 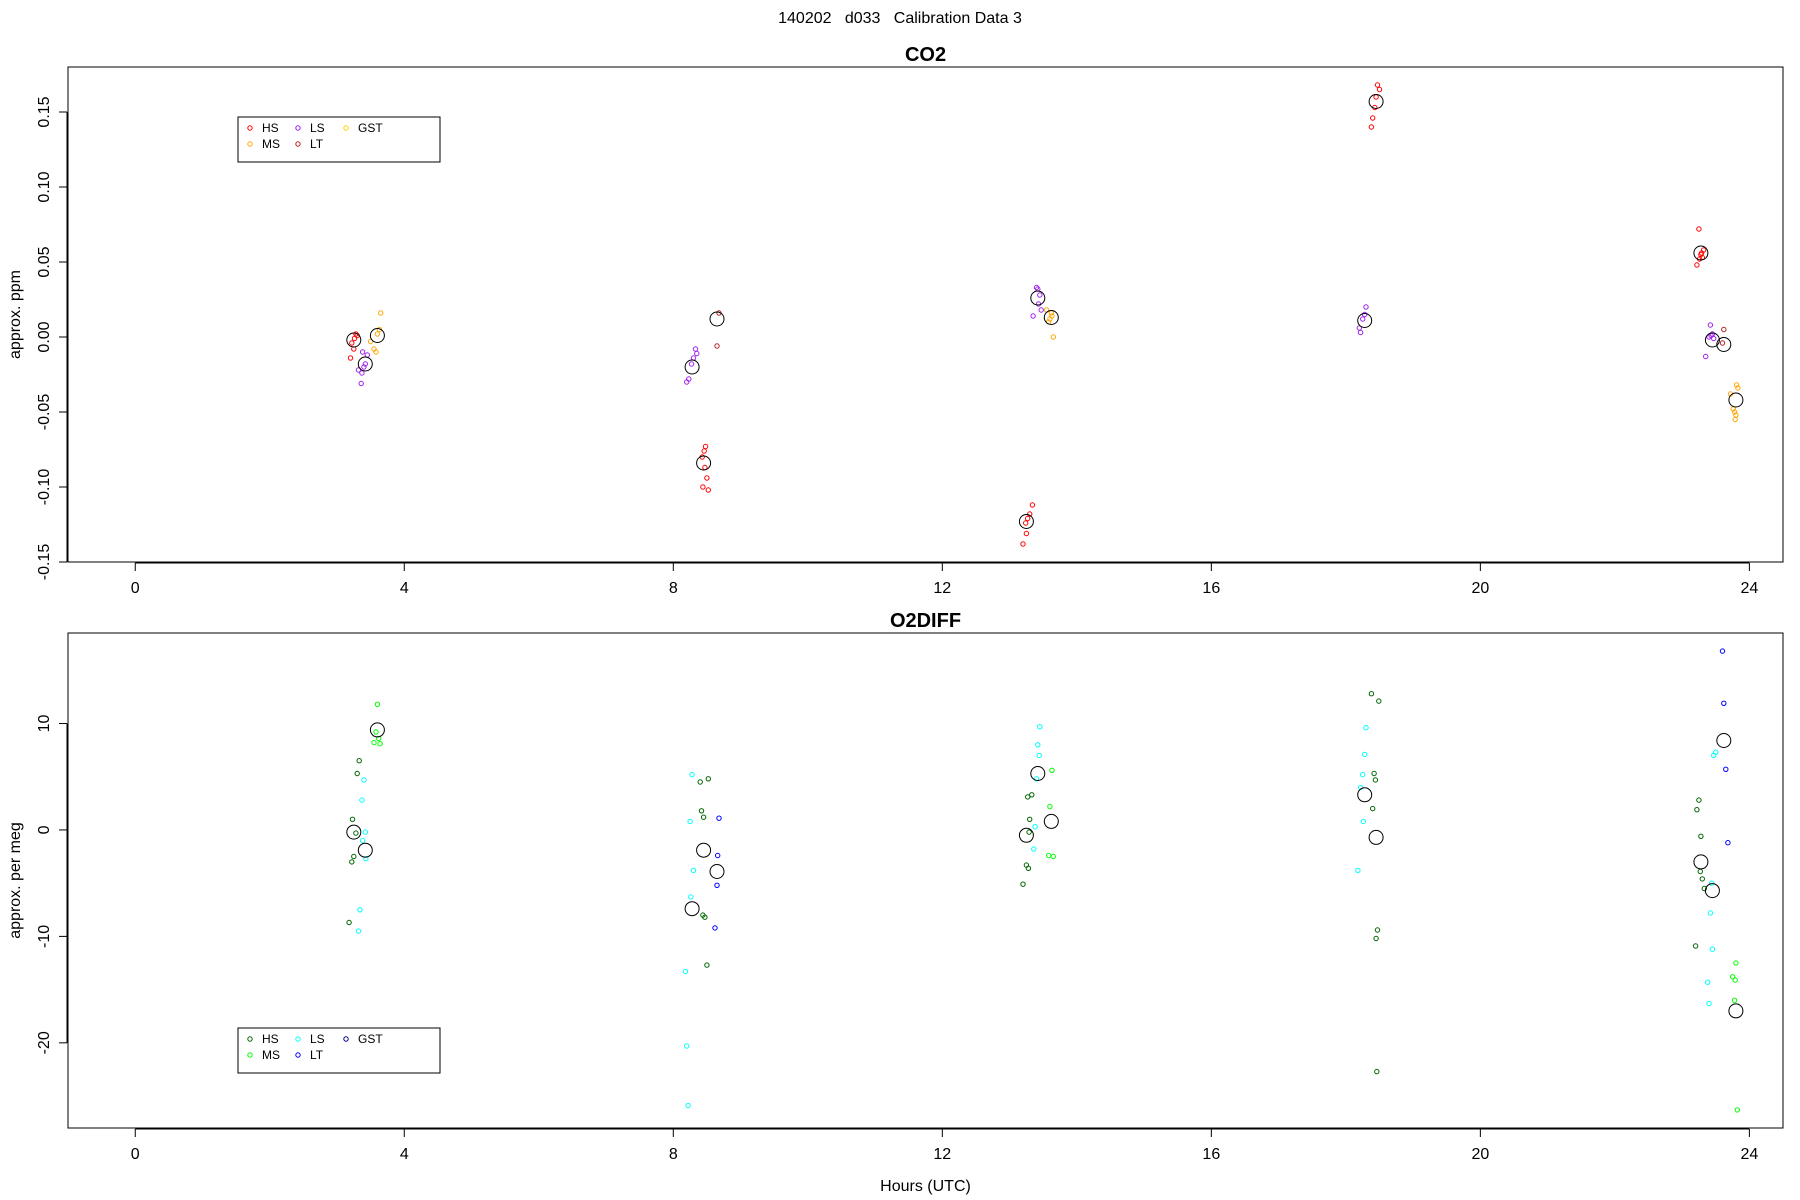 I want to click on legend-entry-ls: LS, so click(x=310, y=128).